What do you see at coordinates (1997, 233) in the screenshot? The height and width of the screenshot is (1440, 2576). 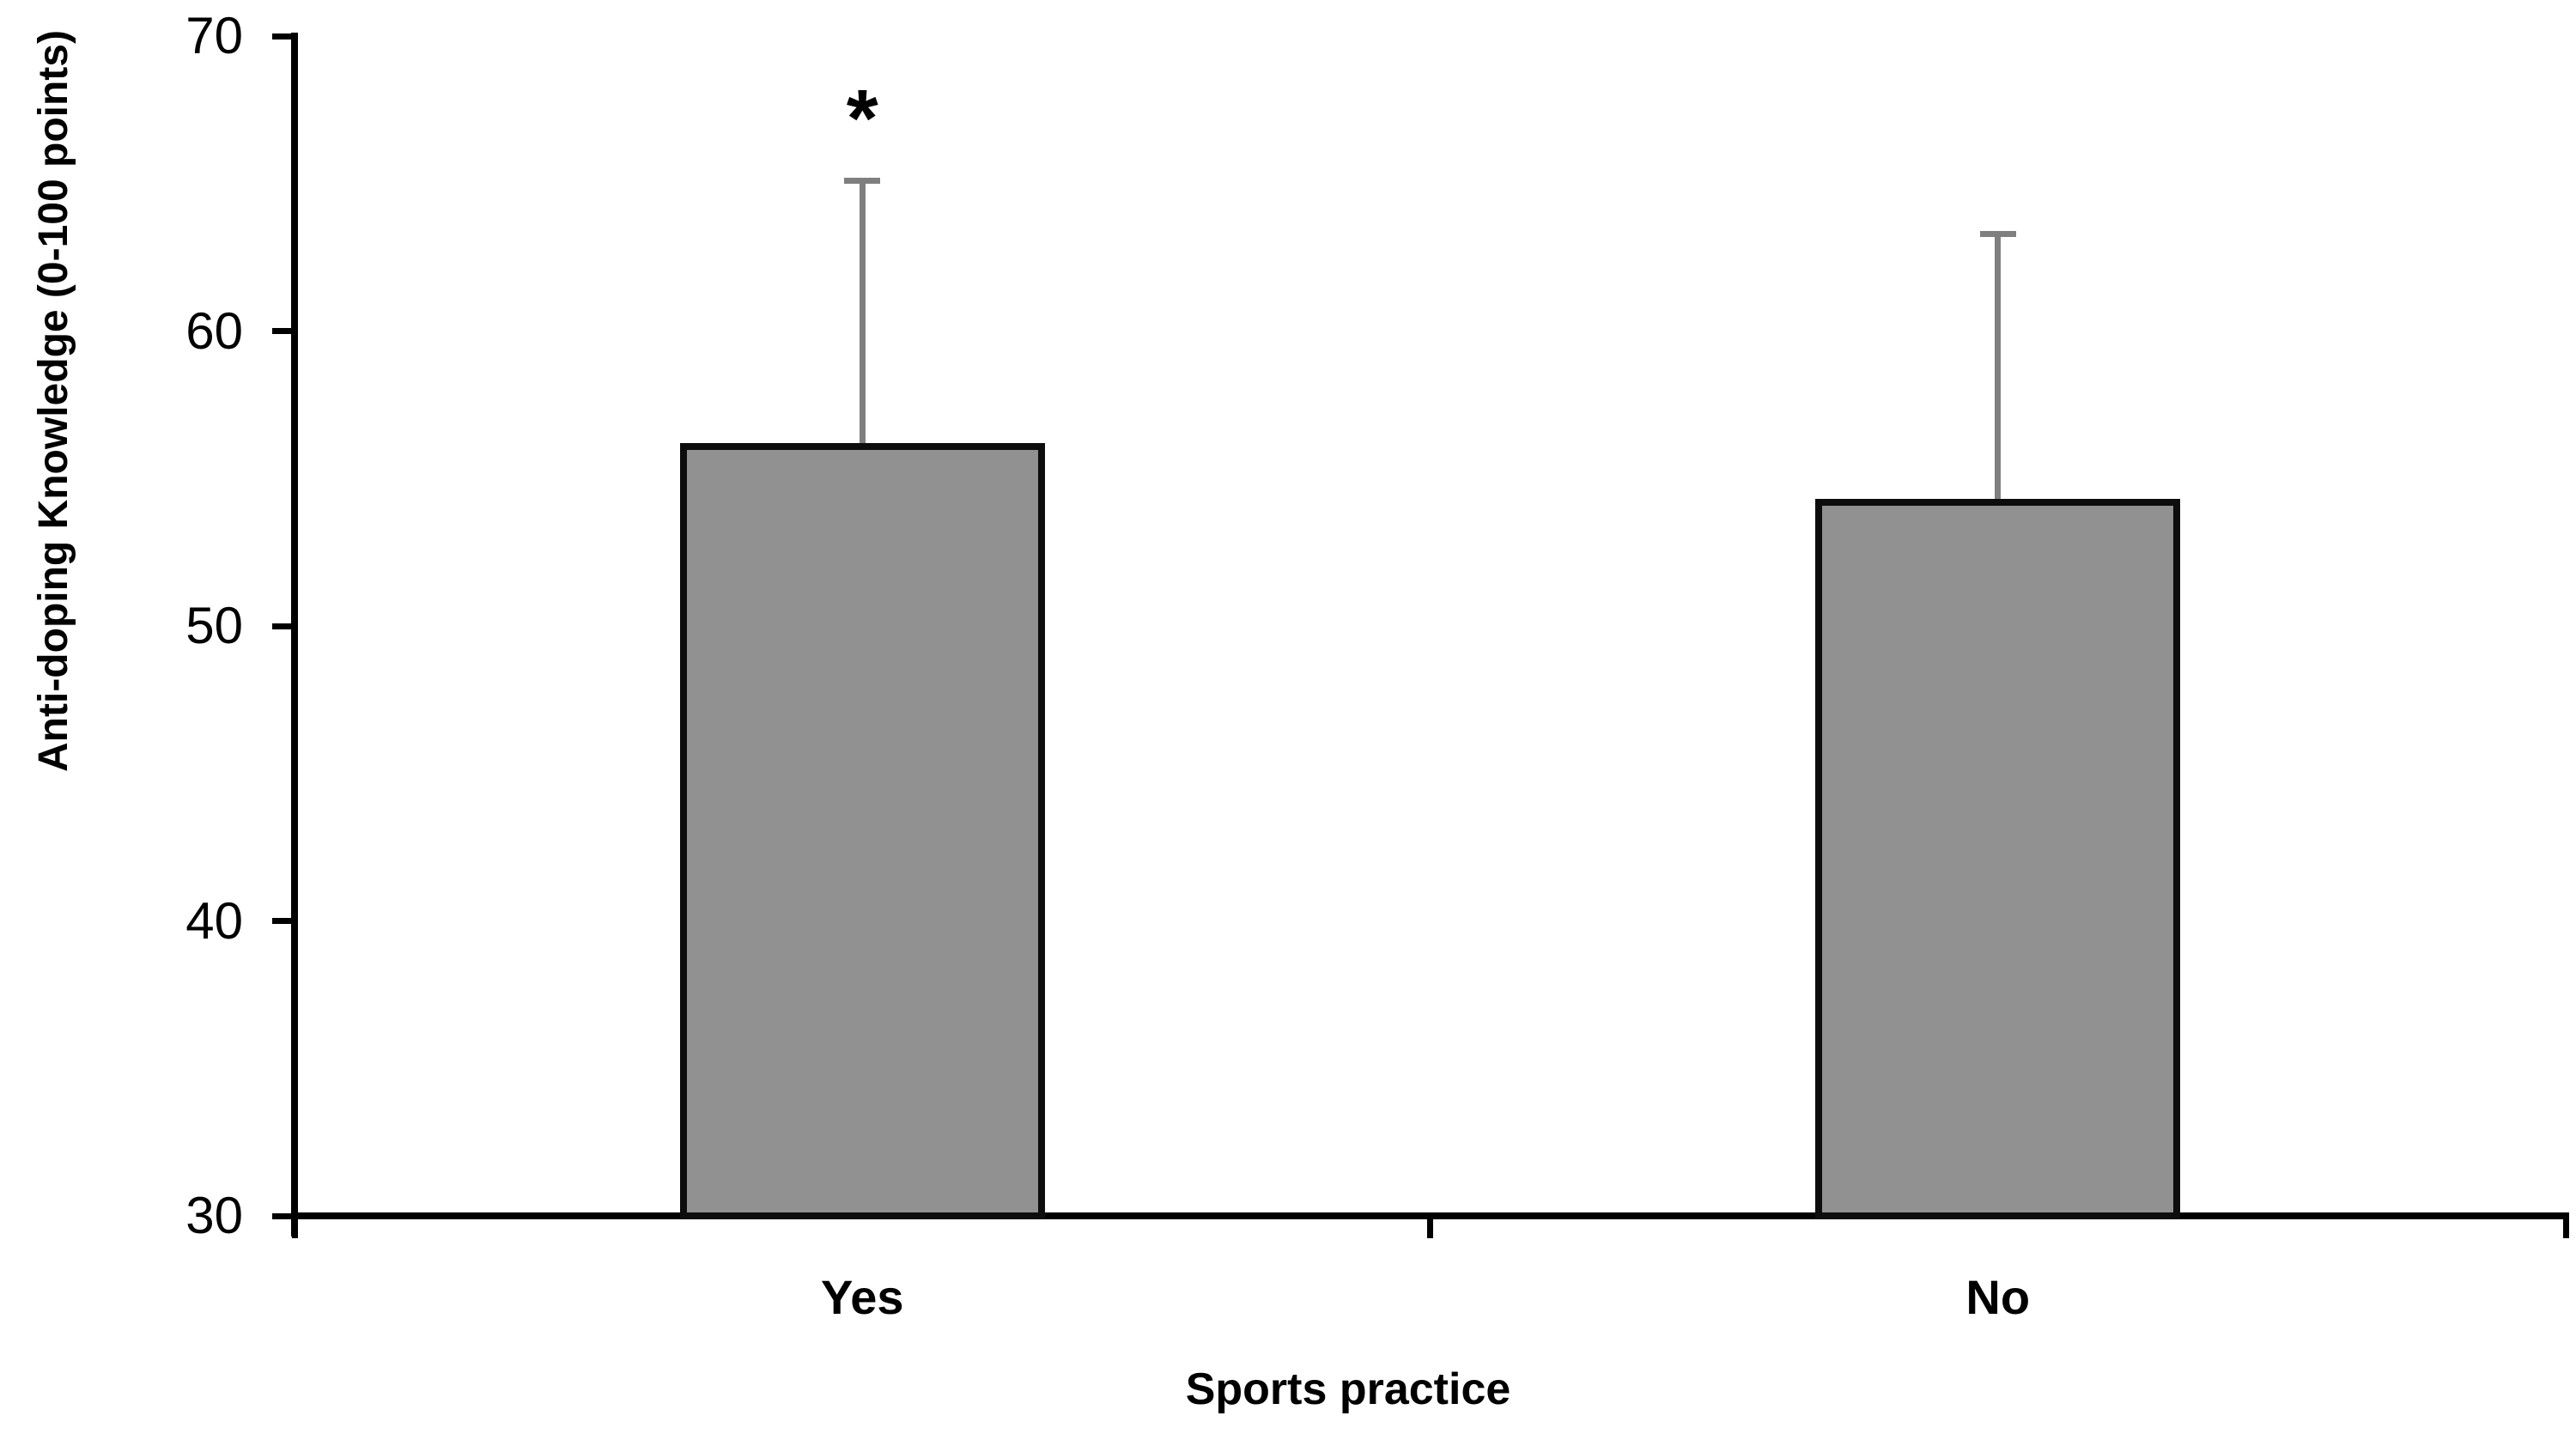 I see `error-bar-cap-no` at bounding box center [1997, 233].